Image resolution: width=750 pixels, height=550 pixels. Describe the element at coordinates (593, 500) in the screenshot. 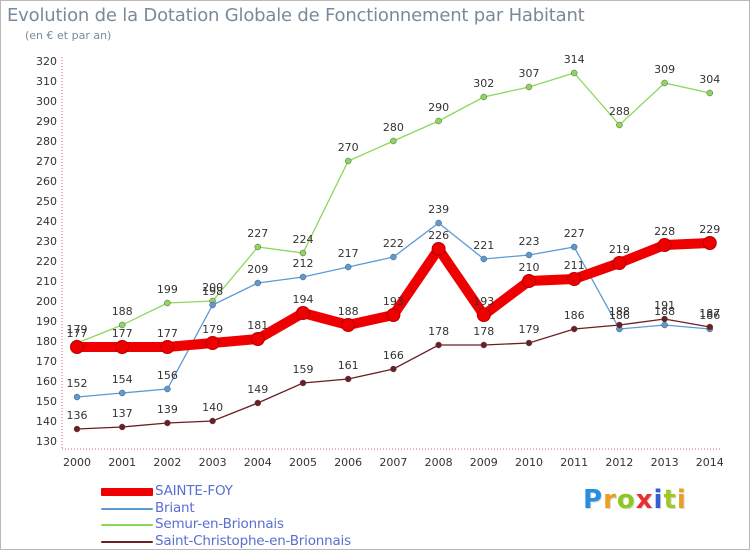

I see `brand-letter: P` at that location.